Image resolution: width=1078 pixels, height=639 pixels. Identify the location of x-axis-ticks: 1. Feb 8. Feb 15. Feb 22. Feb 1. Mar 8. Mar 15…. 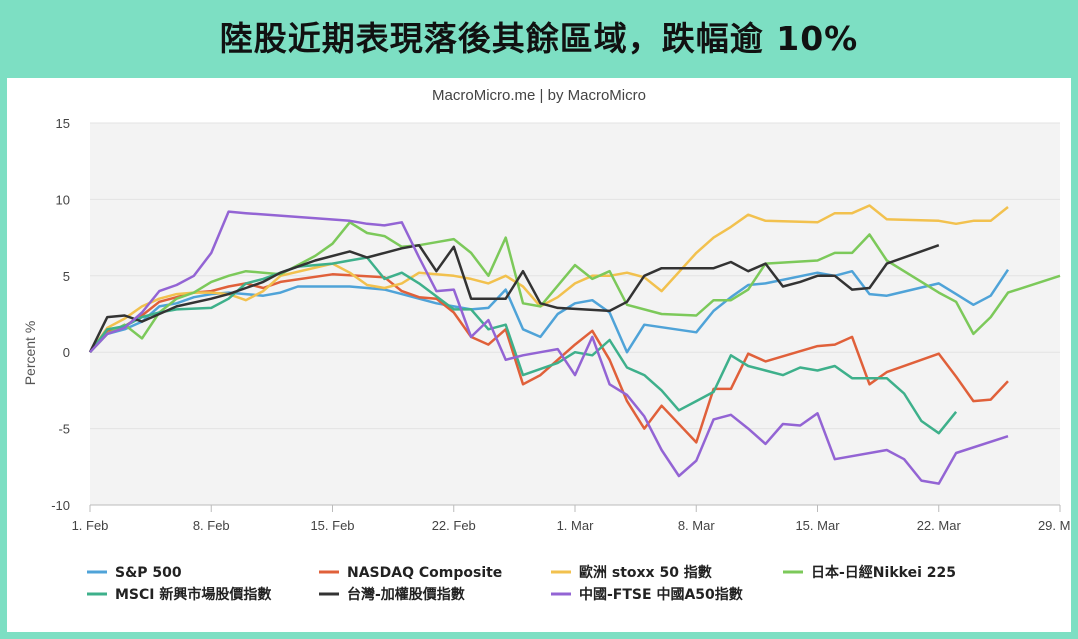
(571, 518).